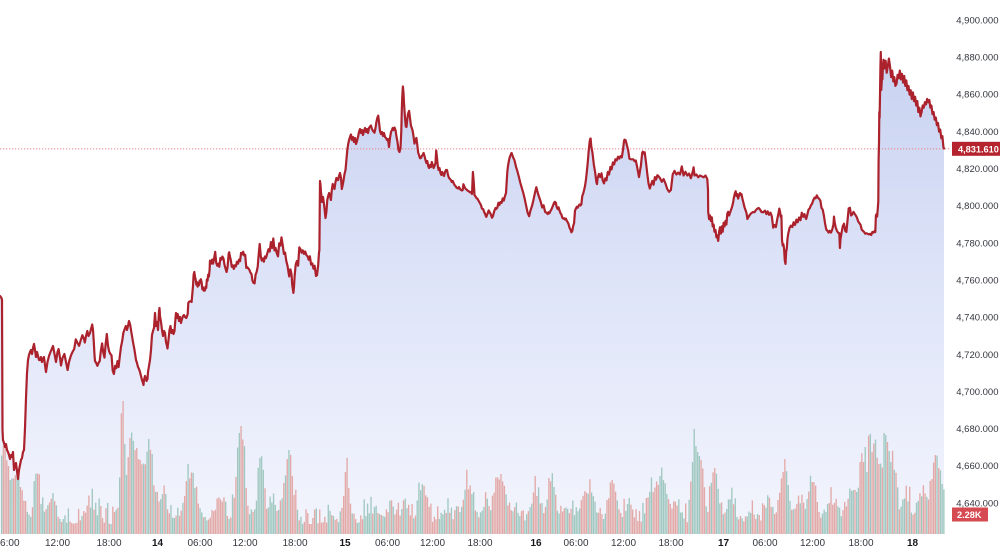  What do you see at coordinates (977, 503) in the screenshot?
I see `svg-text: 4,640.000` at bounding box center [977, 503].